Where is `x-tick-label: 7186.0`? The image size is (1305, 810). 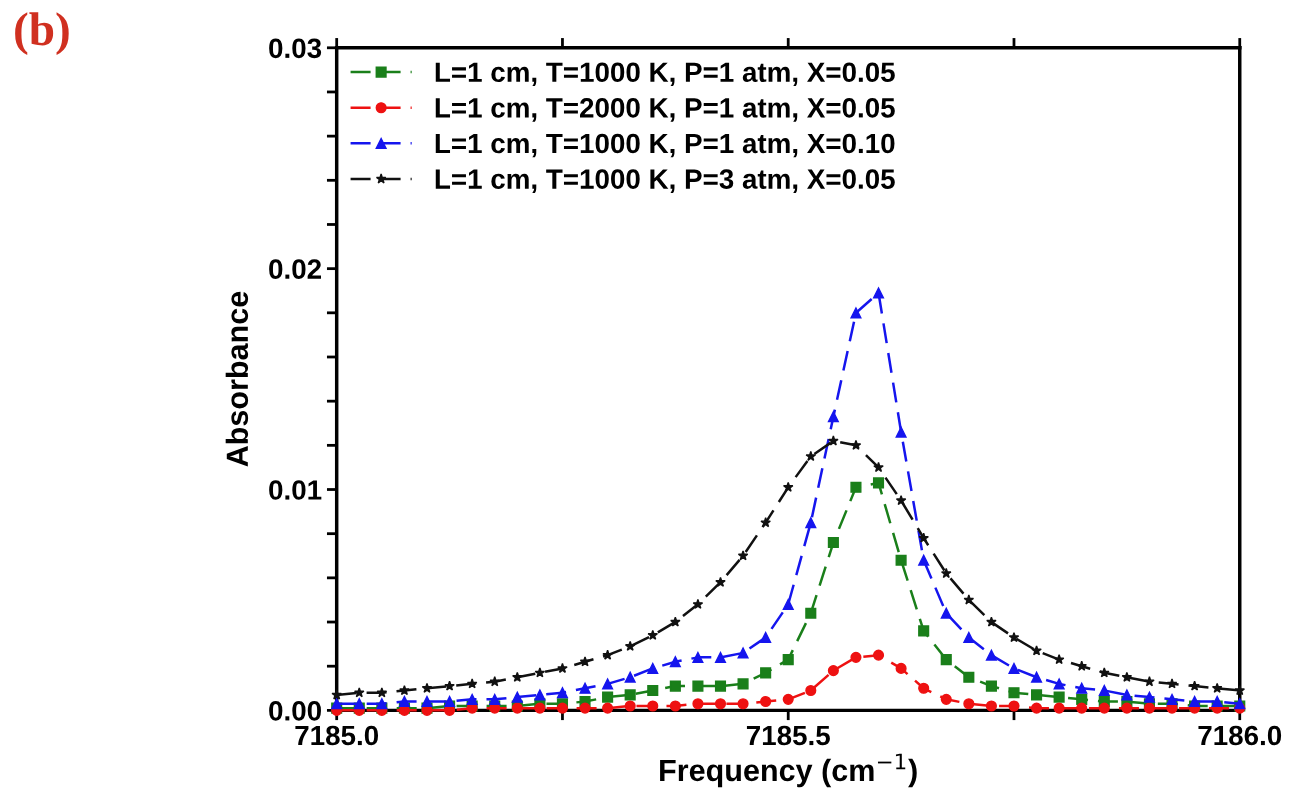 x-tick-label: 7186.0 is located at coordinates (1240, 735).